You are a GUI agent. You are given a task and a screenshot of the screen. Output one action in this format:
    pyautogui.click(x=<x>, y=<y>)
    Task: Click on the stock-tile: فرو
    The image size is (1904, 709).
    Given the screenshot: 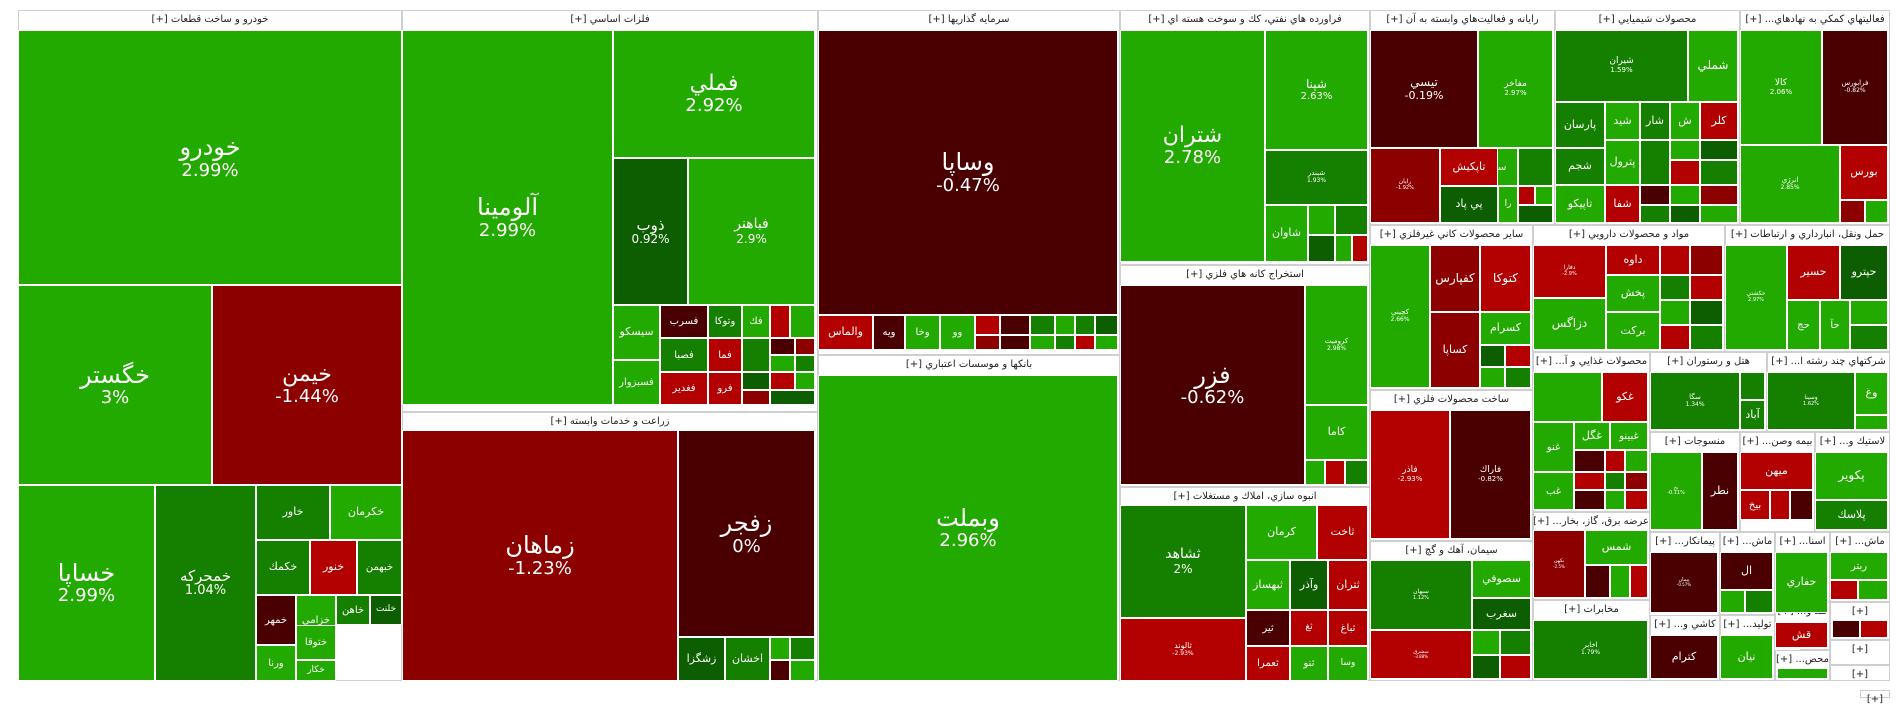 What is the action you would take?
    pyautogui.click(x=725, y=388)
    